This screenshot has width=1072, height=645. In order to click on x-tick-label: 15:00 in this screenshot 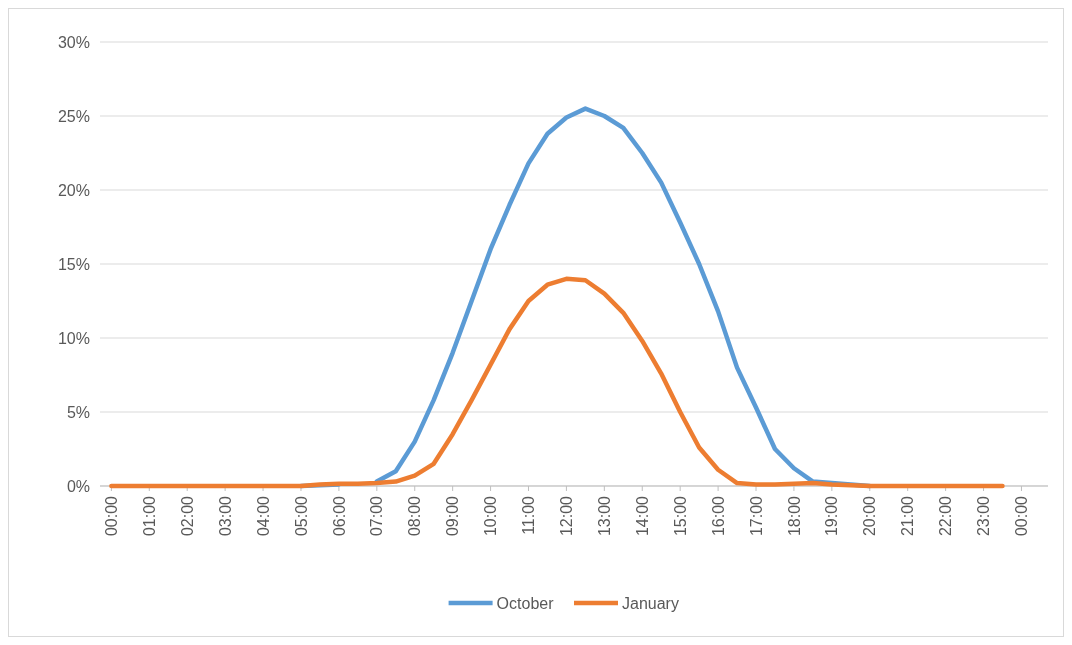, I will do `click(680, 516)`.